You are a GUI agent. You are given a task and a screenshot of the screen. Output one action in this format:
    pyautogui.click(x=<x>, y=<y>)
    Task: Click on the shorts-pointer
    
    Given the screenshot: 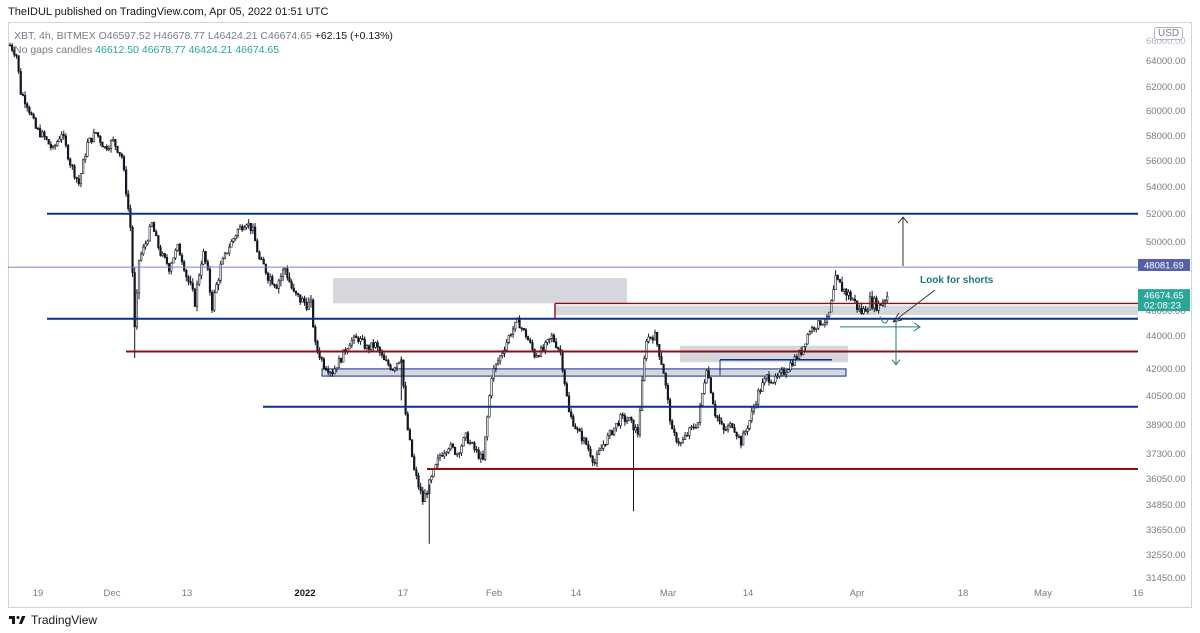 What is the action you would take?
    pyautogui.click(x=914, y=306)
    